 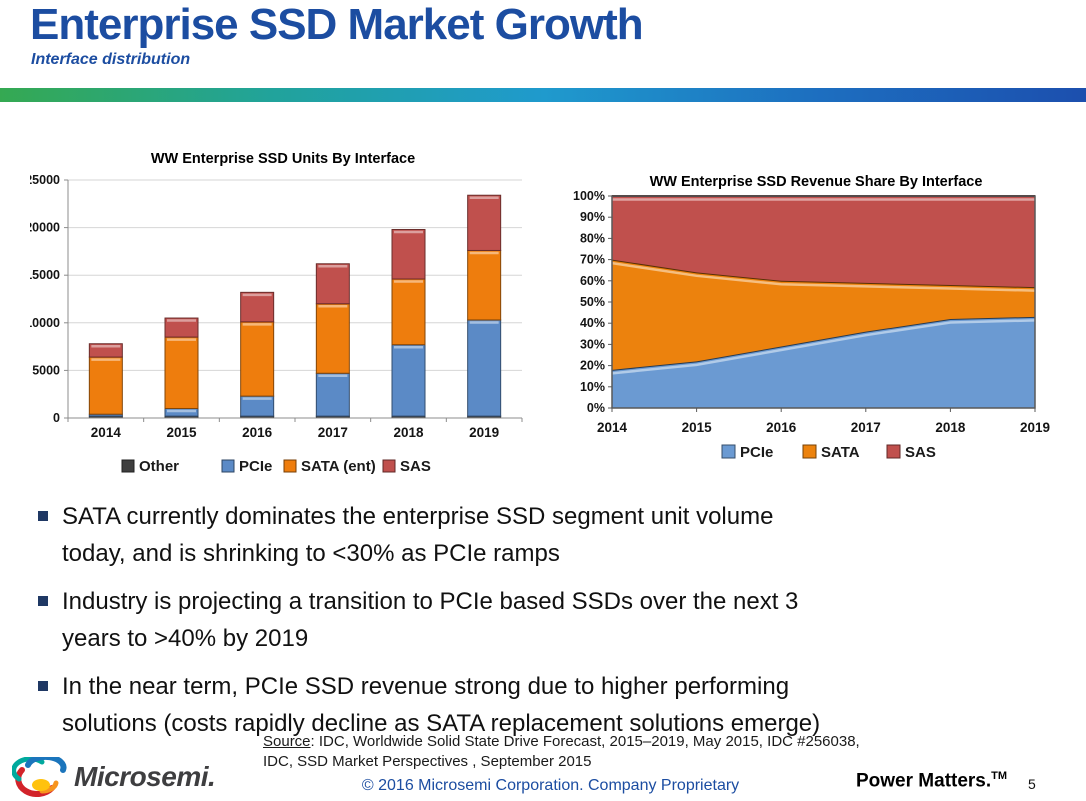 What do you see at coordinates (159, 466) in the screenshot?
I see `legend-label: Other` at bounding box center [159, 466].